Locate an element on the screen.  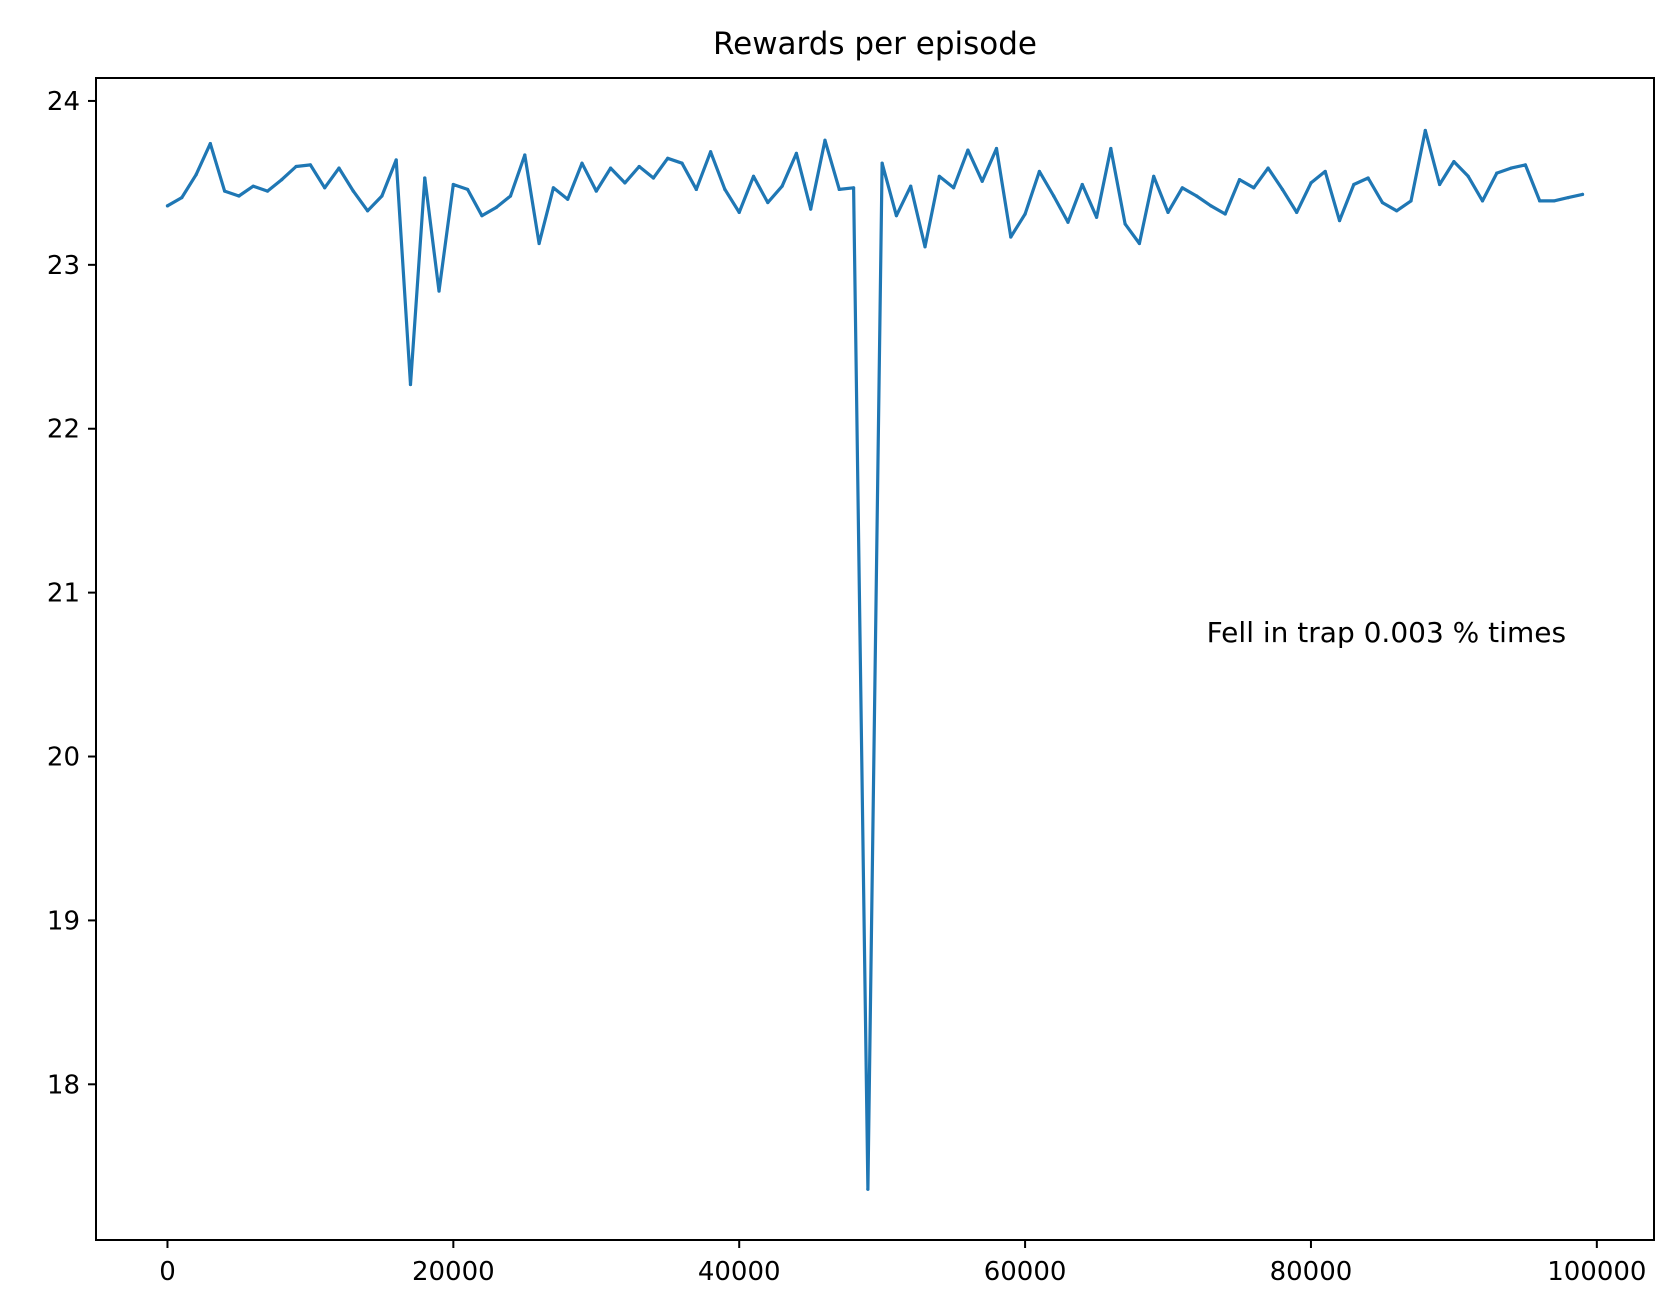
y-tick-label: 18 is located at coordinates (63, 1085).